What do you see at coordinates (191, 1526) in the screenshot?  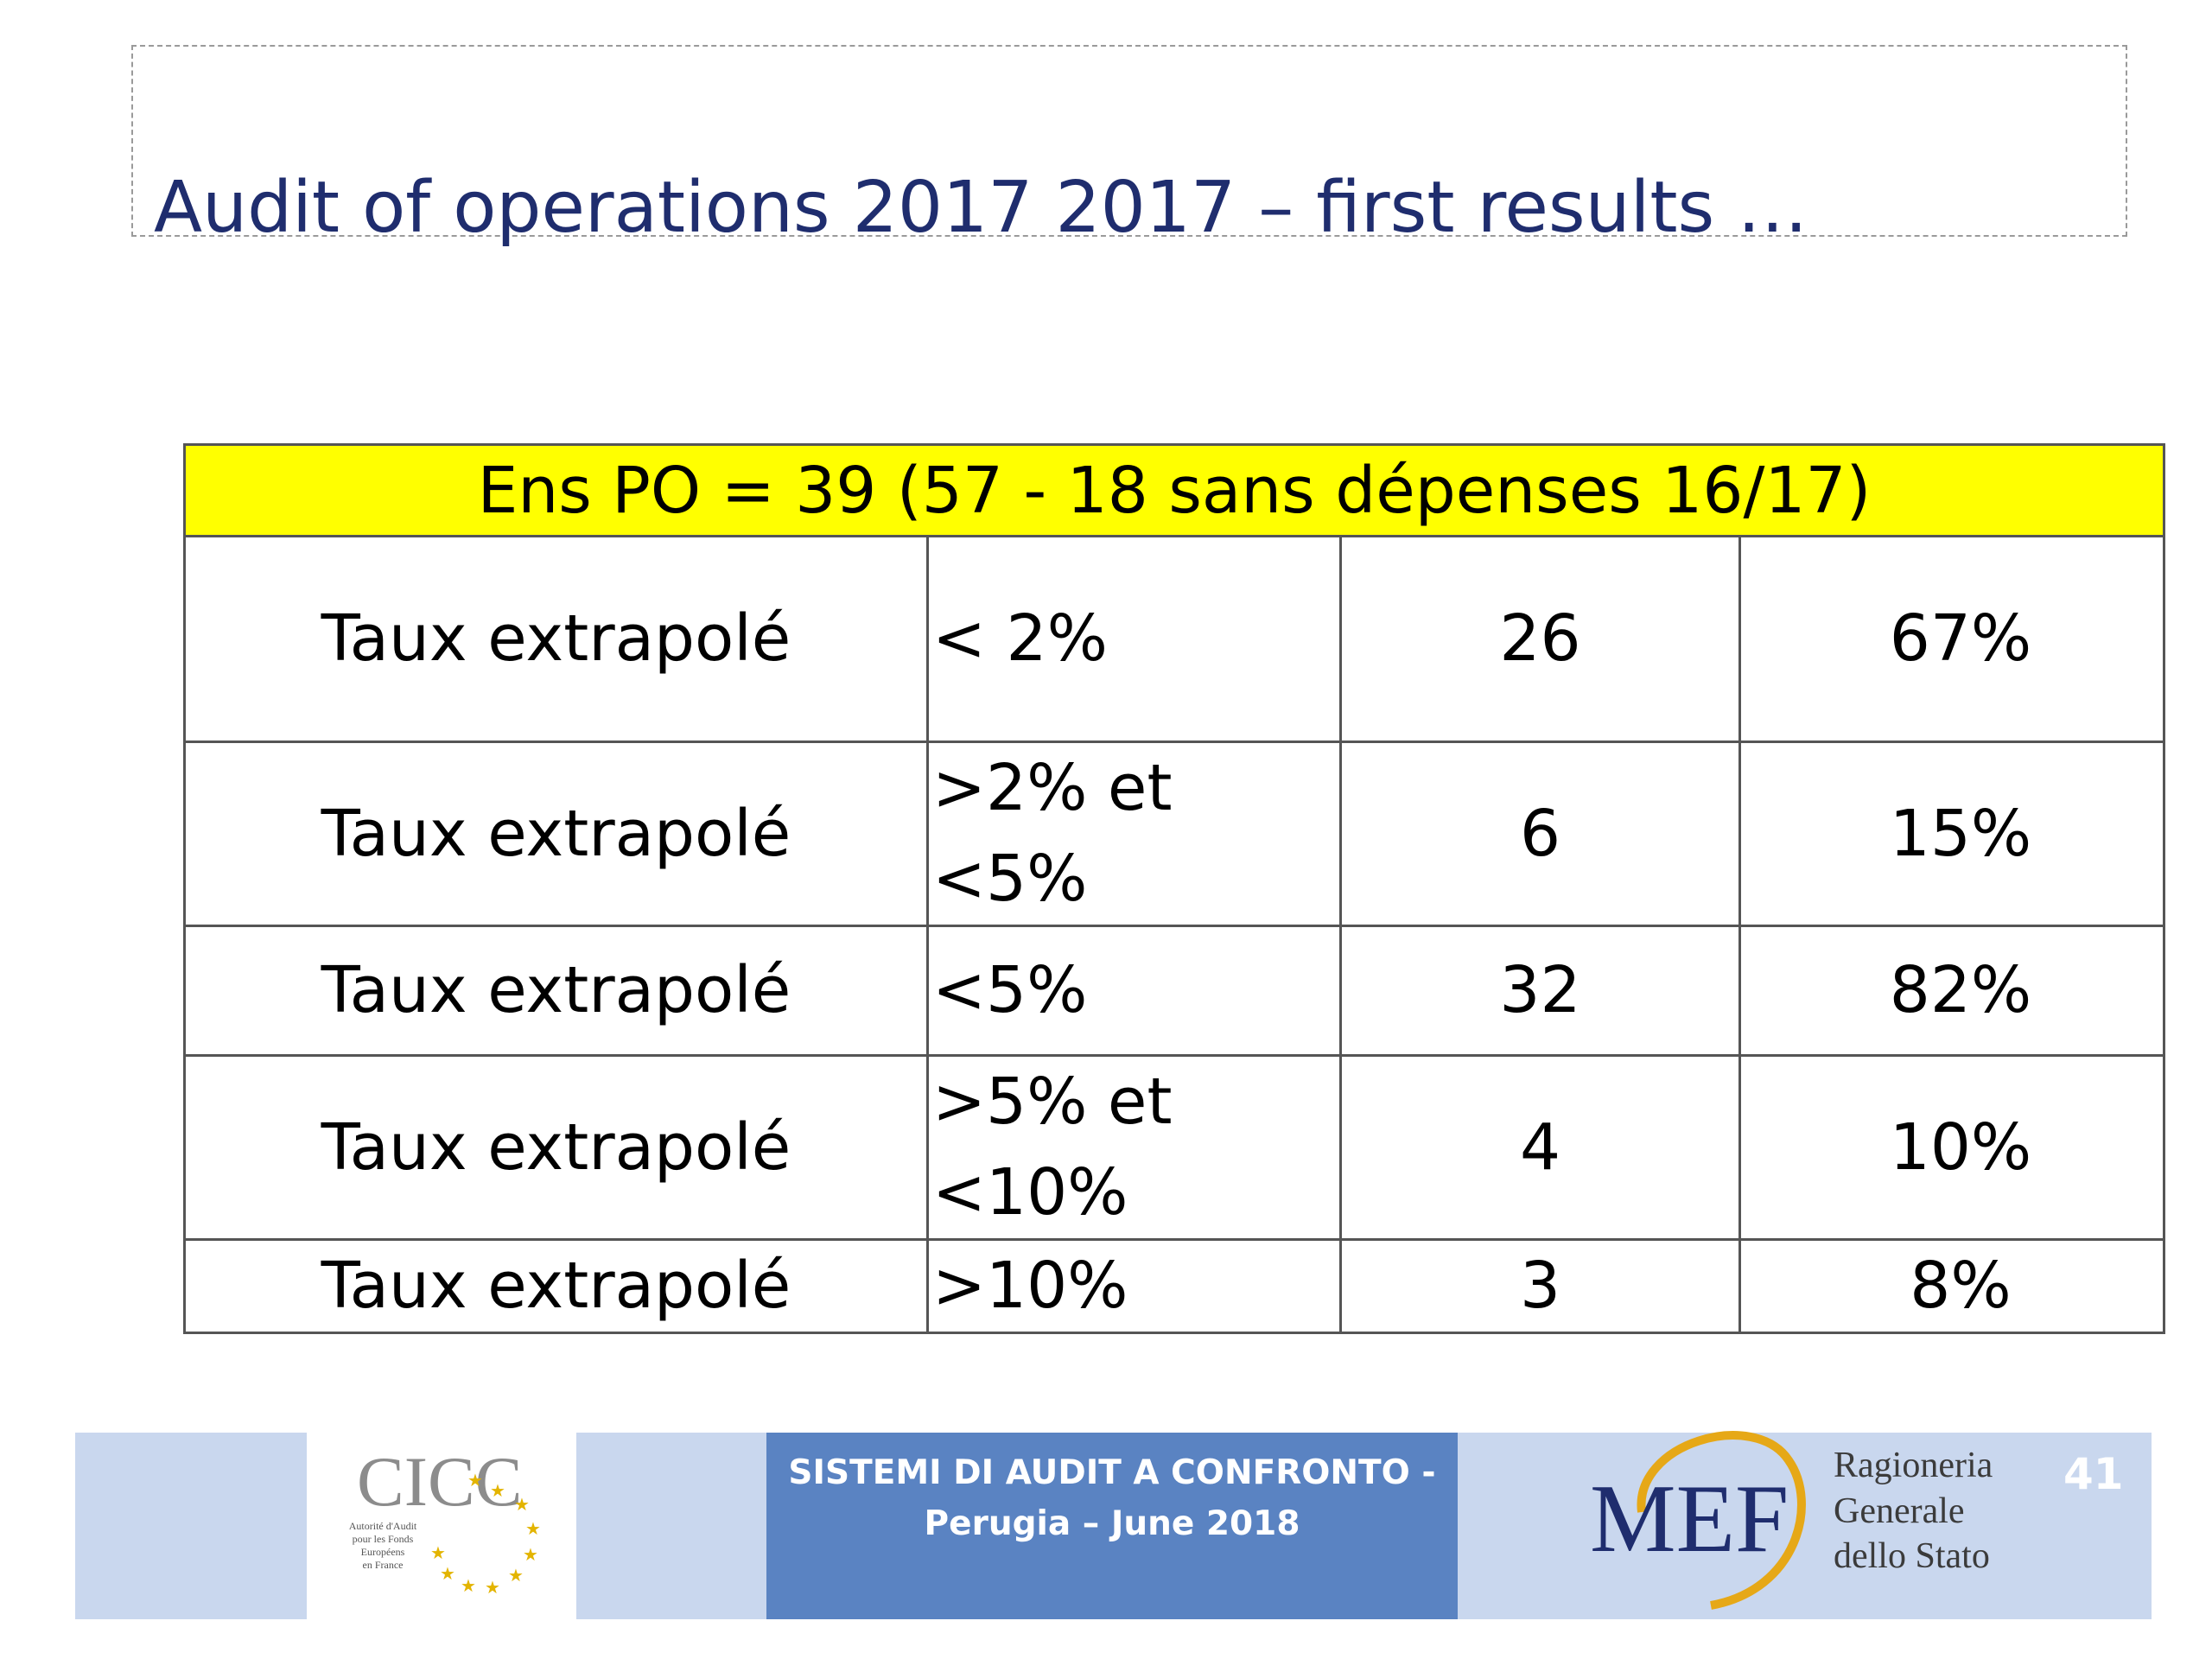 I see `footer-panel-left` at bounding box center [191, 1526].